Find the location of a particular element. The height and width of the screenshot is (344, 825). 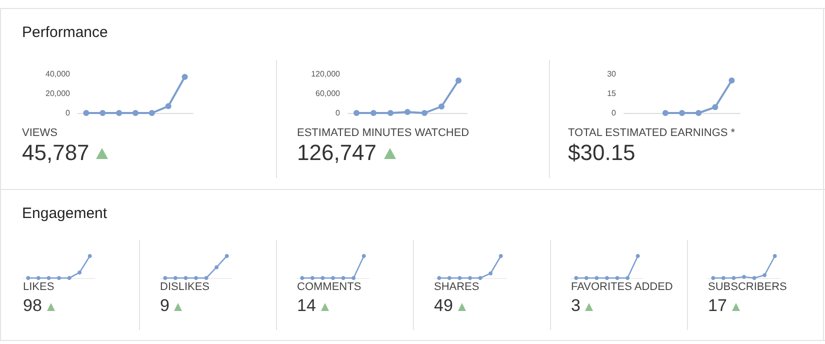

text: ESTIMATED MINUTES WATCHED is located at coordinates (383, 133).